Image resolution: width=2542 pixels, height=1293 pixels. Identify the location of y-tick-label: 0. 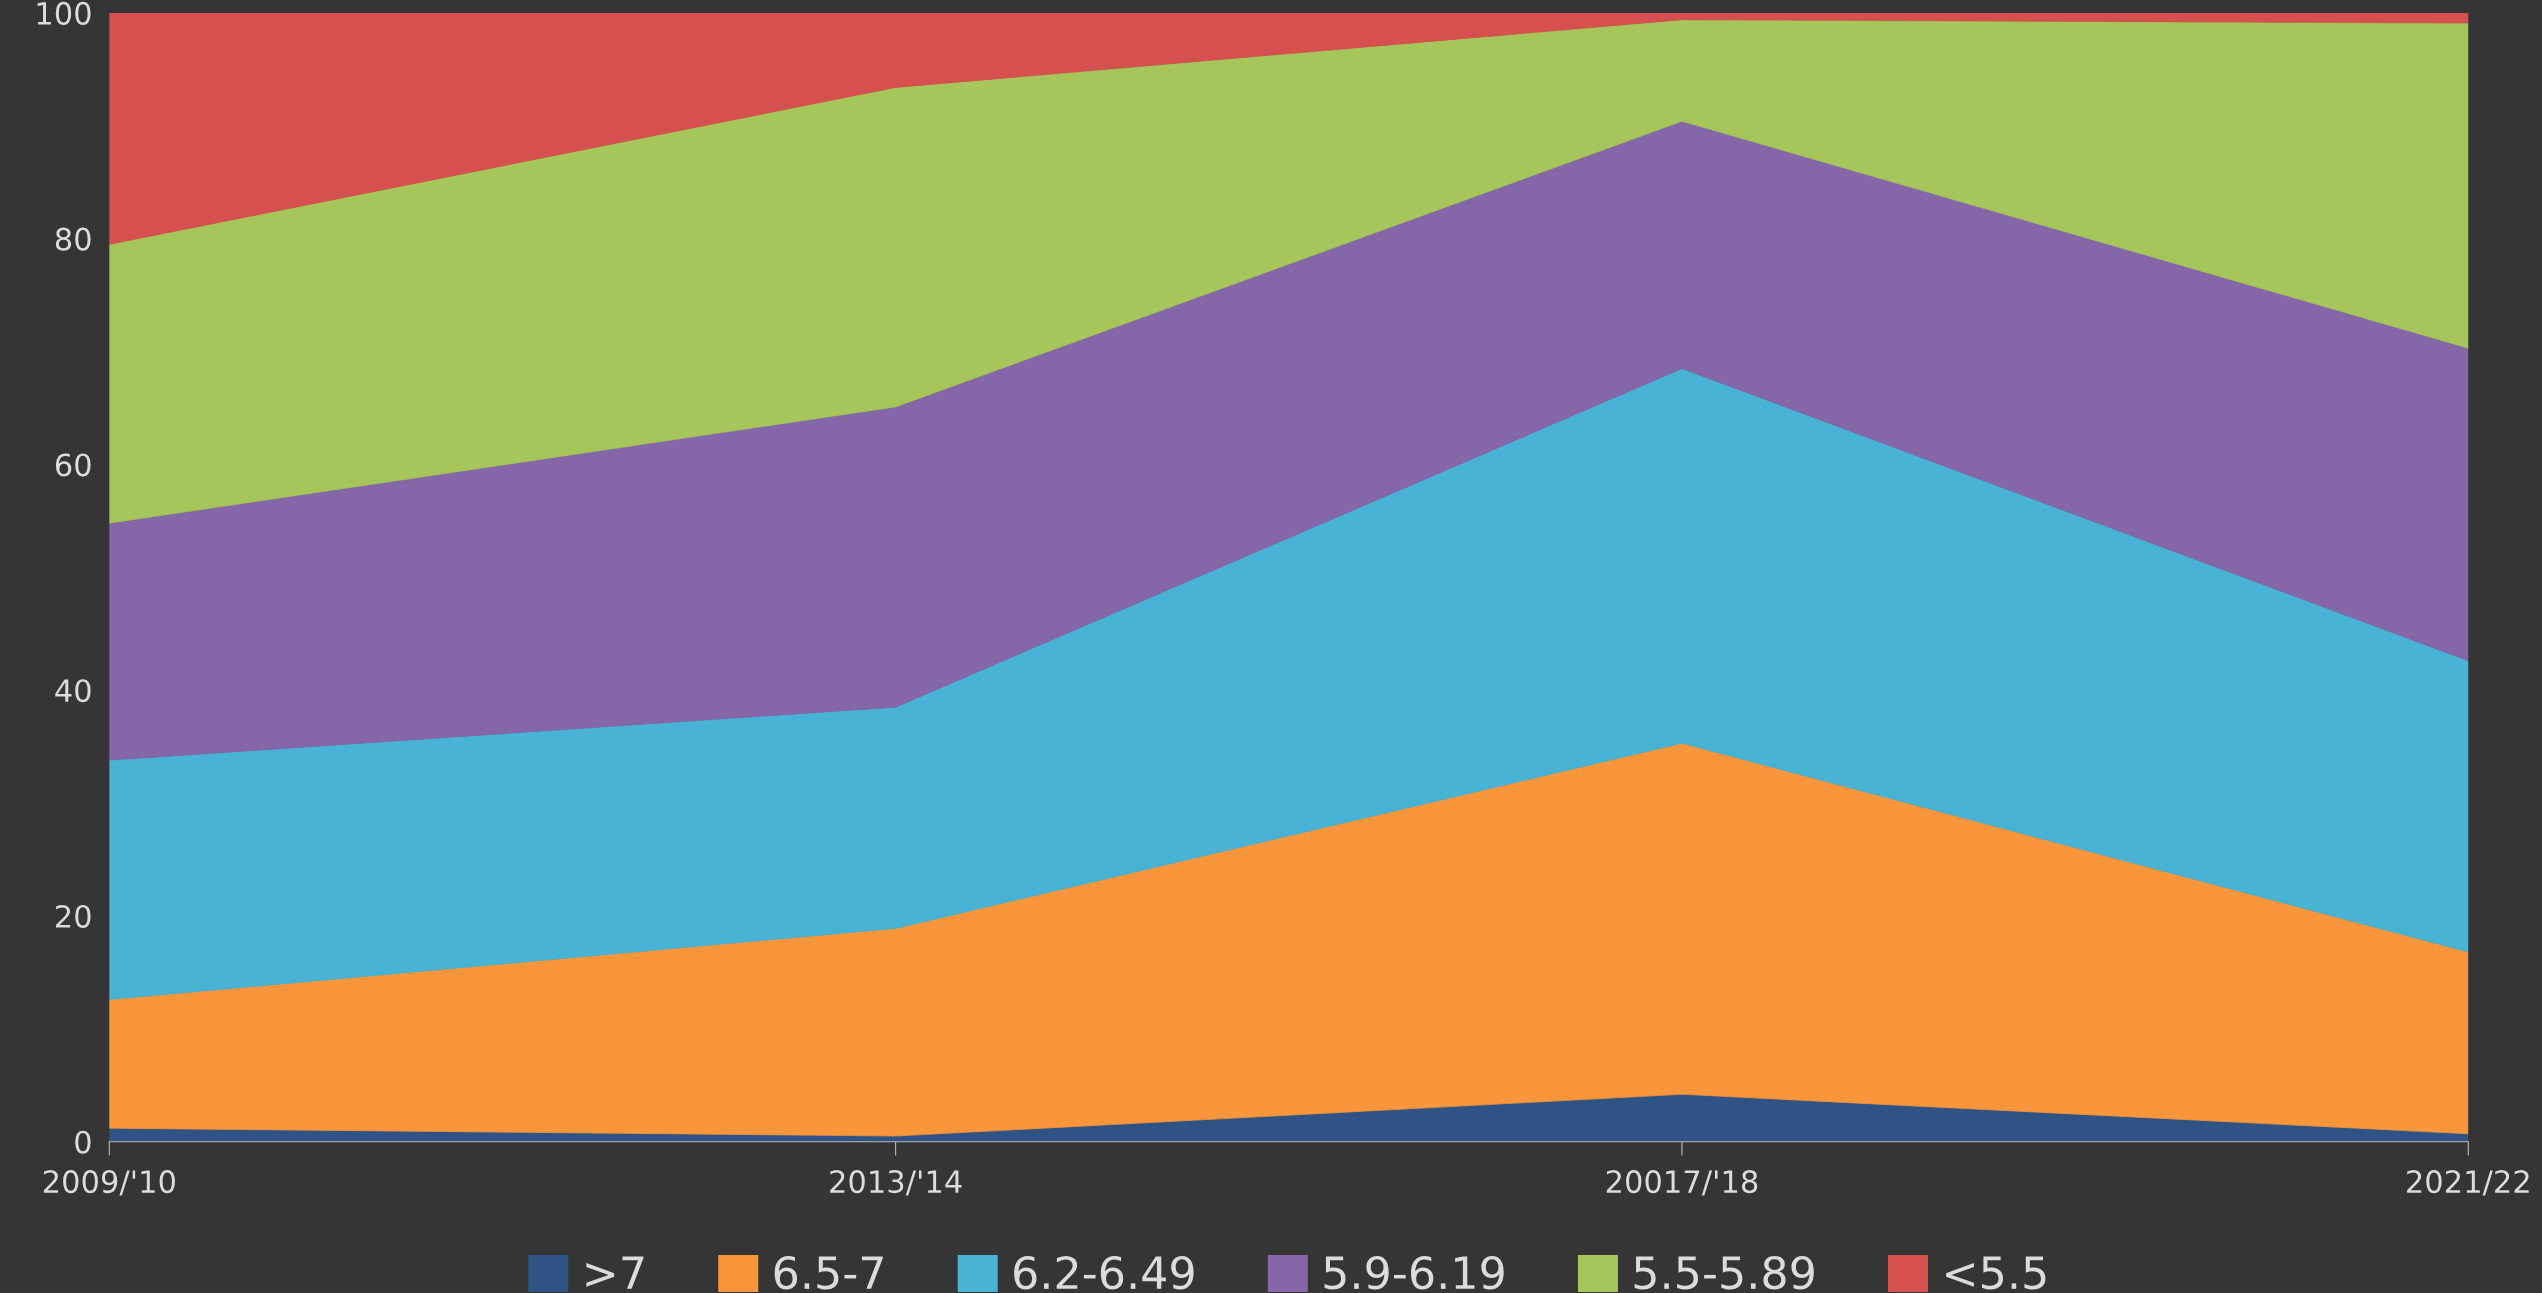
(83, 1142).